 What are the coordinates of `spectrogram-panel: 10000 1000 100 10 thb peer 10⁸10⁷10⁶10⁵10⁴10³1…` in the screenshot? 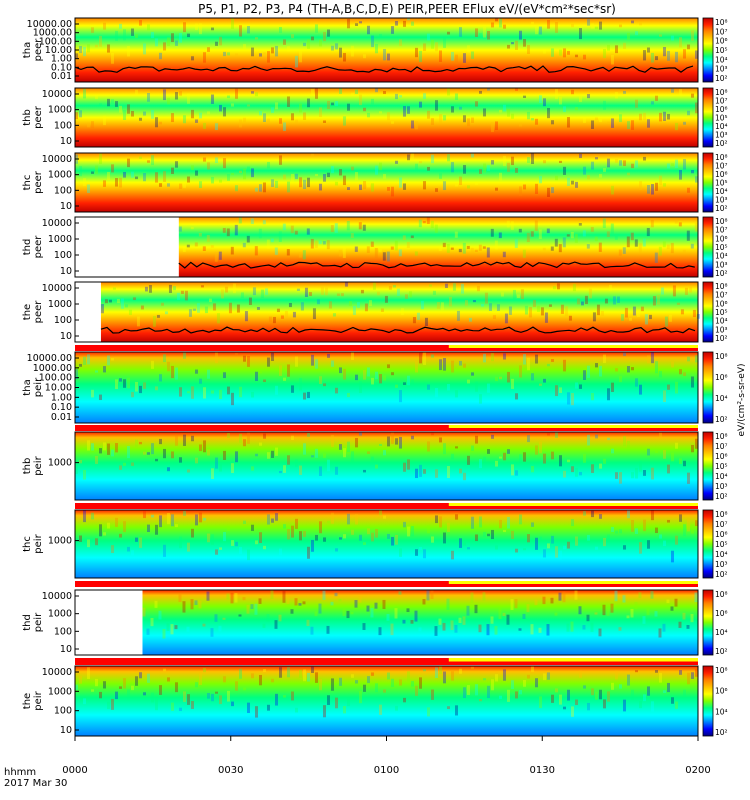 It's located at (375, 117).